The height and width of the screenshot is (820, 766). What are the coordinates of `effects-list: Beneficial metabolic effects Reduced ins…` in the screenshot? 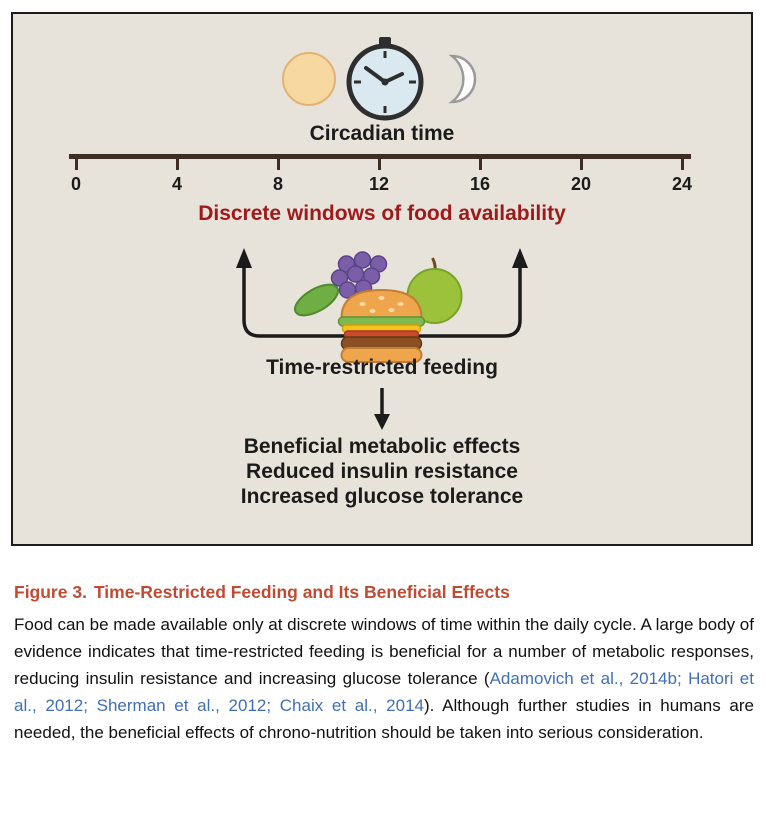 It's located at (382, 471).